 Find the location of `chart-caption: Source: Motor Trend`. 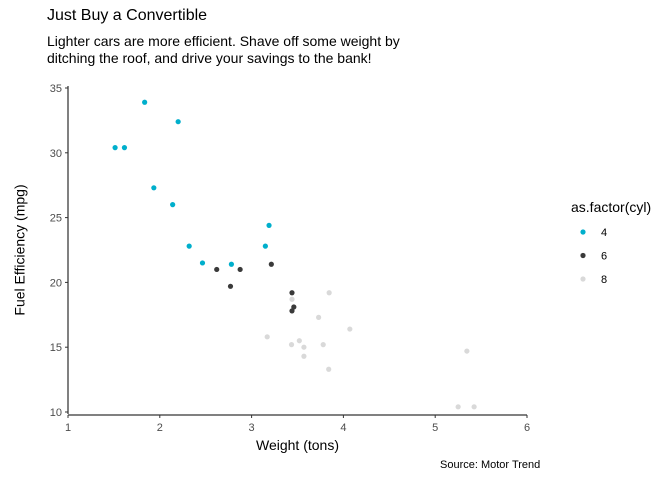

chart-caption: Source: Motor Trend is located at coordinates (490, 465).